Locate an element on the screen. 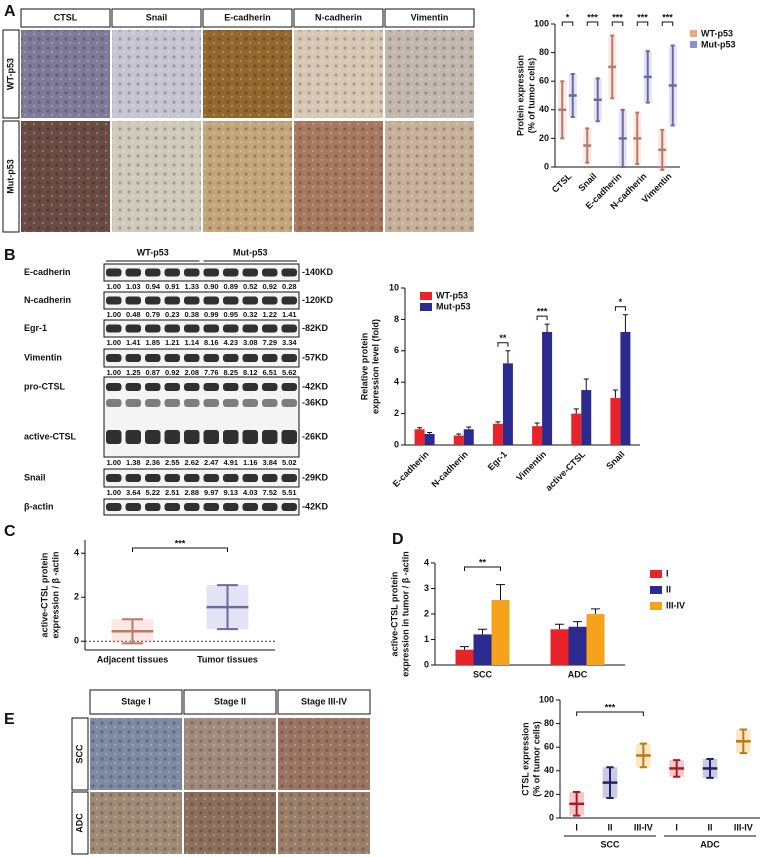  row-header: WT-p53 is located at coordinates (10, 74).